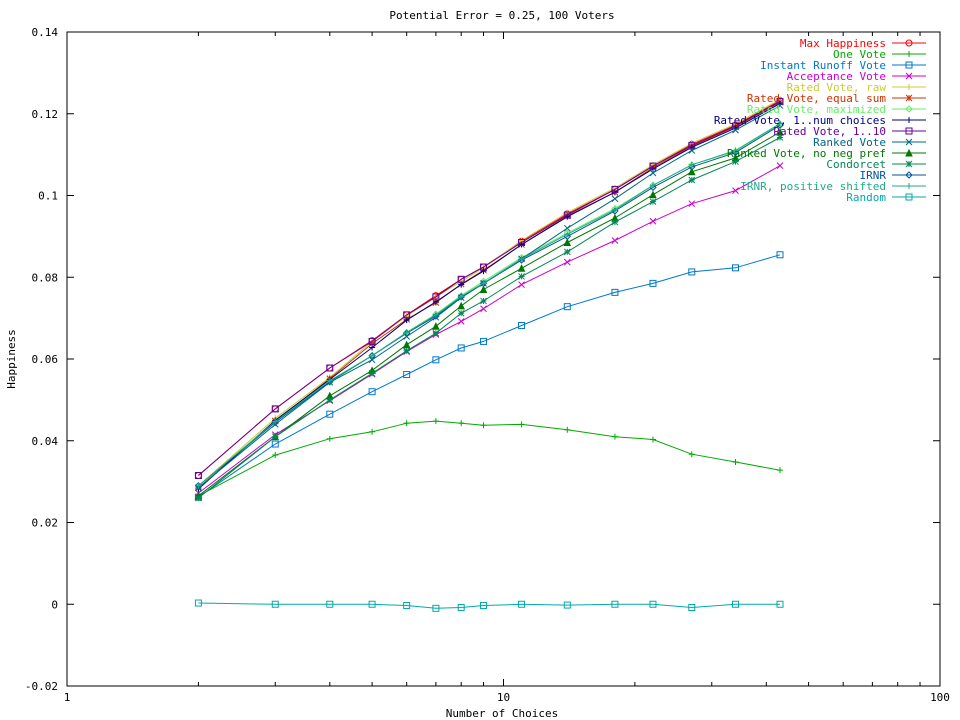  What do you see at coordinates (849, 142) in the screenshot?
I see `legend-label: Ranked Vote` at bounding box center [849, 142].